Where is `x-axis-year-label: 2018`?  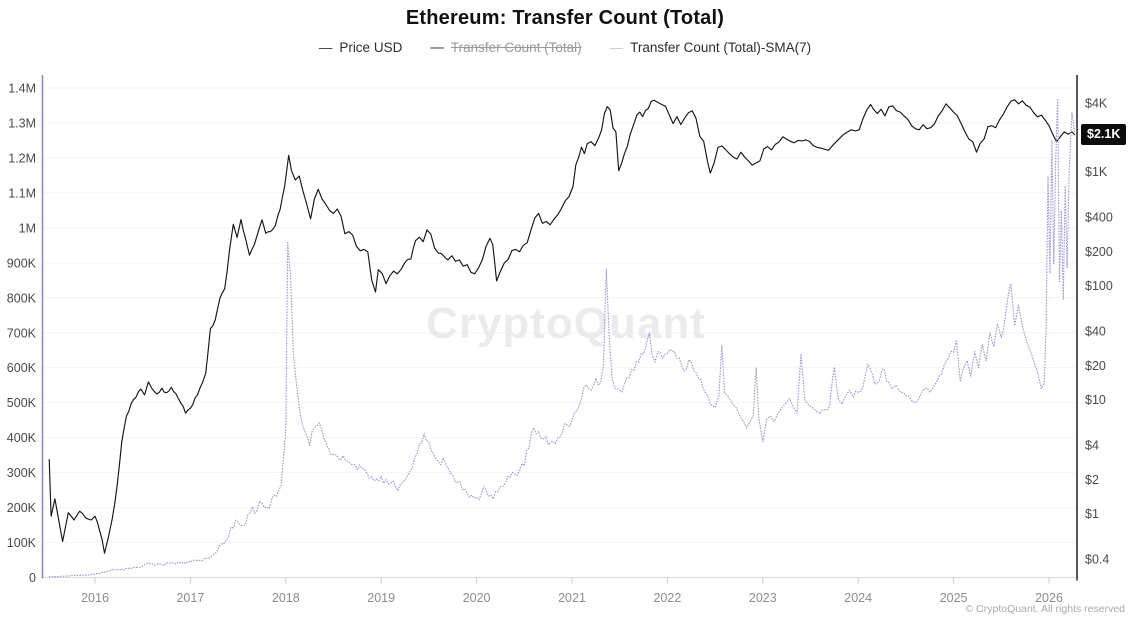
x-axis-year-label: 2018 is located at coordinates (286, 598).